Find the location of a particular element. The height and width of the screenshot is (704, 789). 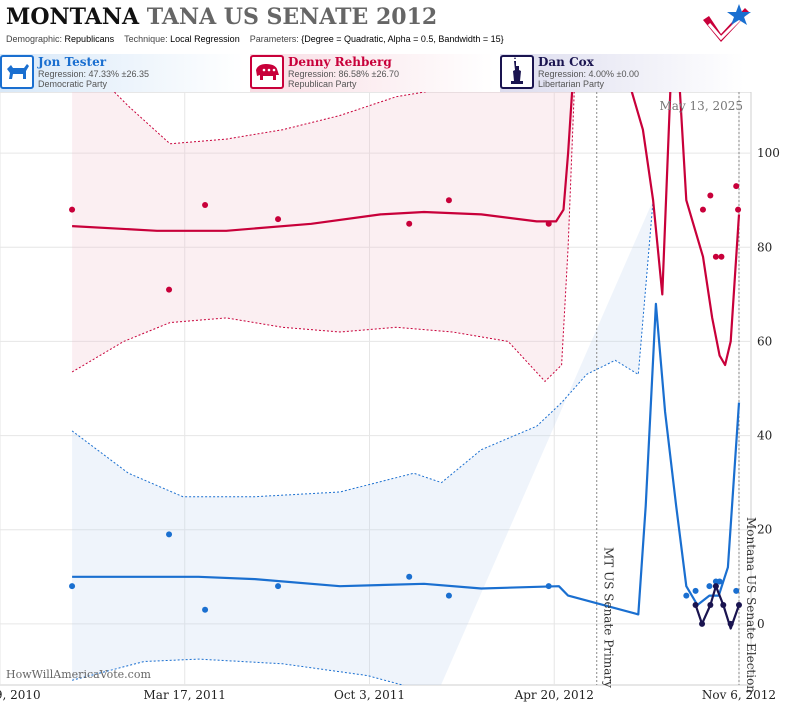

event-label: Montana US Senate Election is located at coordinates (751, 605).